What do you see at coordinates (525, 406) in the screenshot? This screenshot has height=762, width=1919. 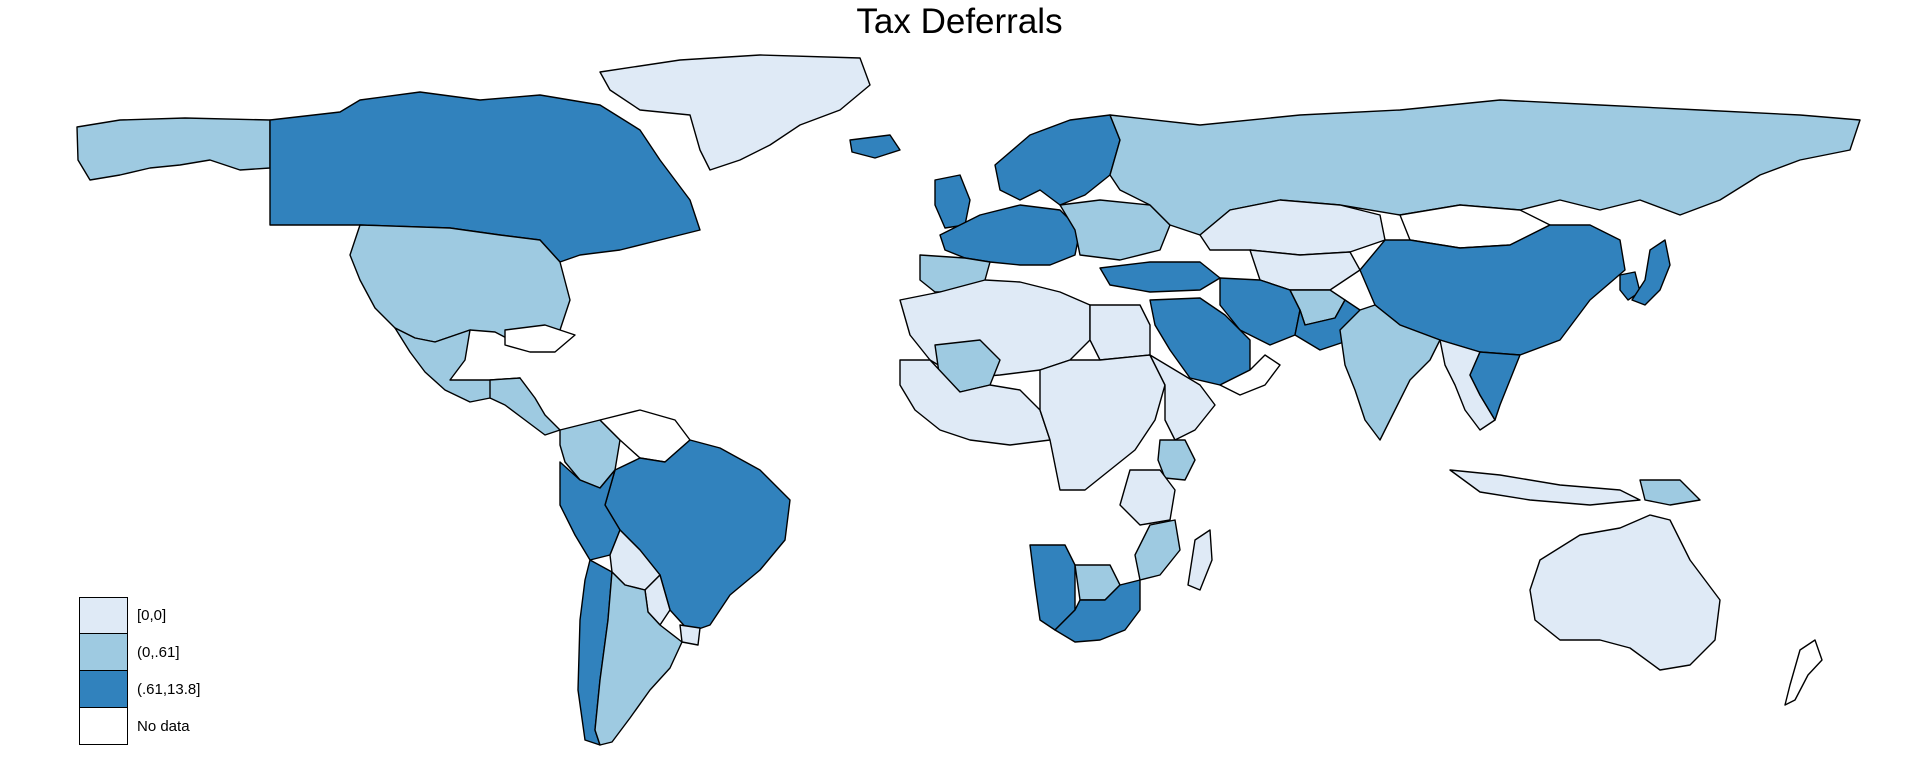 I see `region-central-america` at bounding box center [525, 406].